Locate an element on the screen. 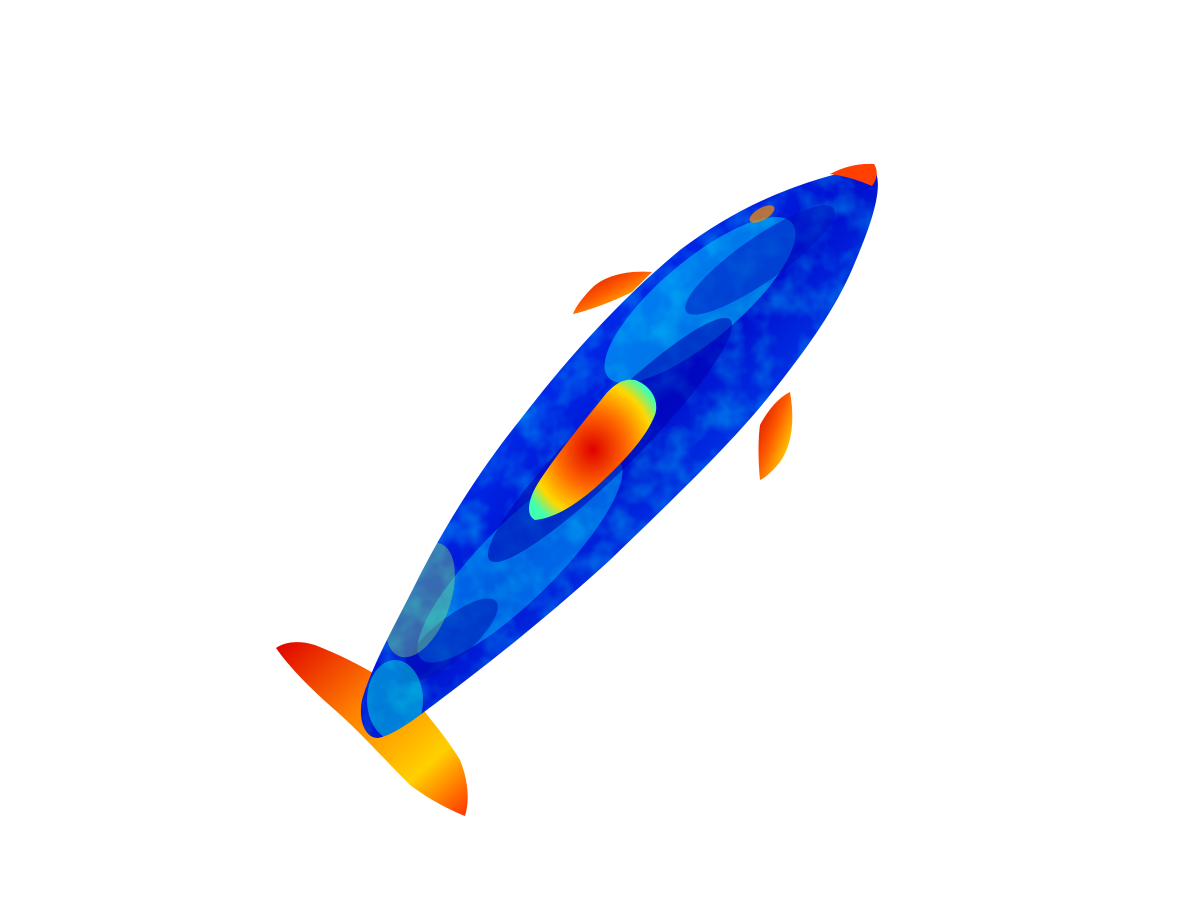 This screenshot has height=900, width=1200. snout-highlight is located at coordinates (762, 214).